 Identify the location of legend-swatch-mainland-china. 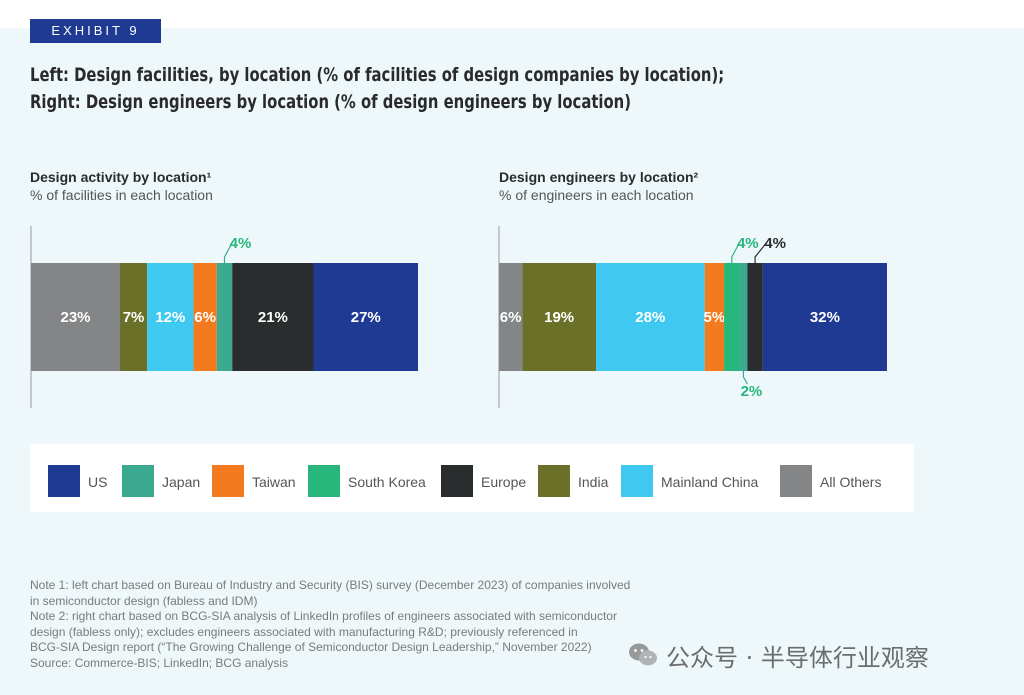
(637, 481).